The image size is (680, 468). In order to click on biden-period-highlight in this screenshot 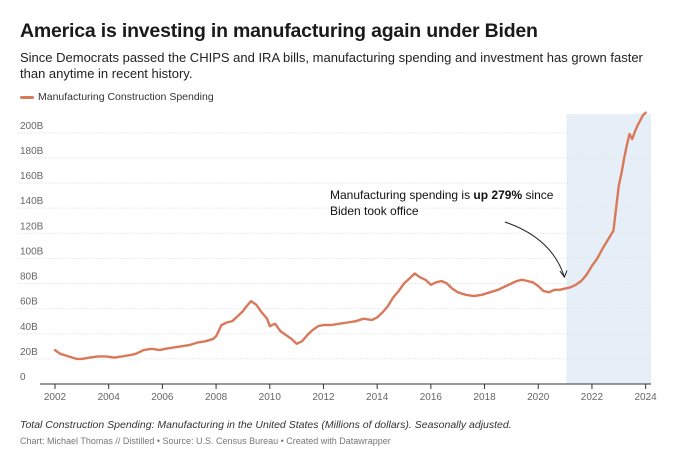, I will do `click(608, 249)`.